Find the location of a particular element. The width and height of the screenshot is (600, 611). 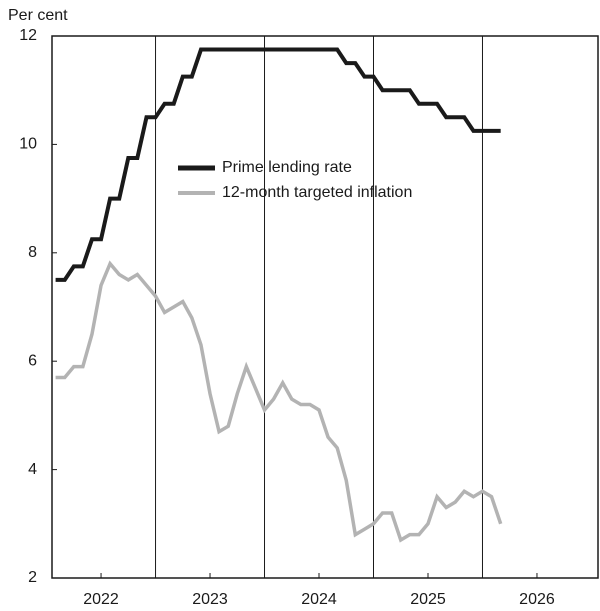

x-tick-label: 2023 is located at coordinates (210, 599).